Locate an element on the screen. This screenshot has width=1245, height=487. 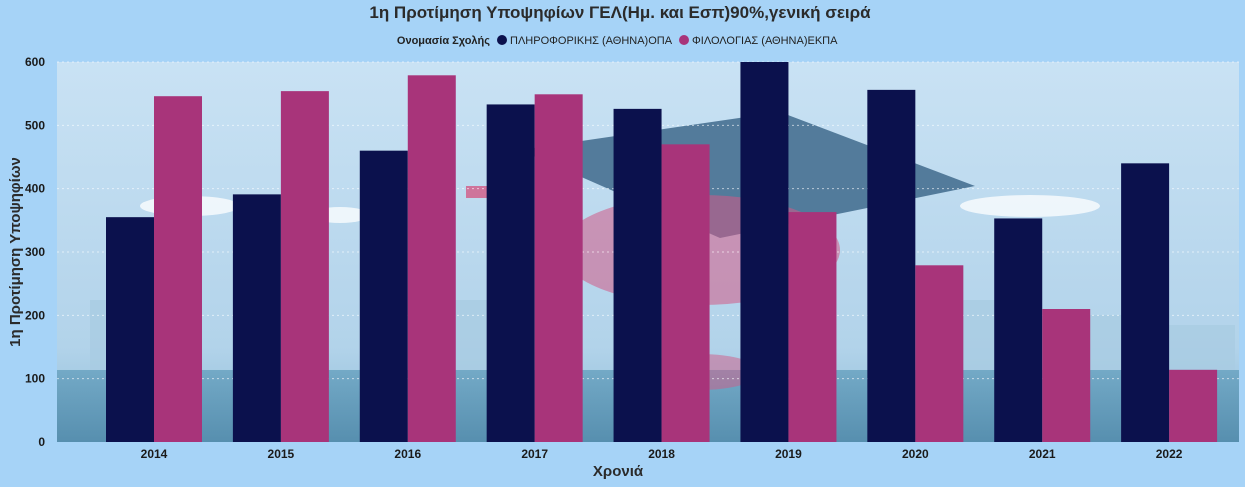
y-axis-ticks: 0 100 200 300 400 500 600 is located at coordinates (35, 252).